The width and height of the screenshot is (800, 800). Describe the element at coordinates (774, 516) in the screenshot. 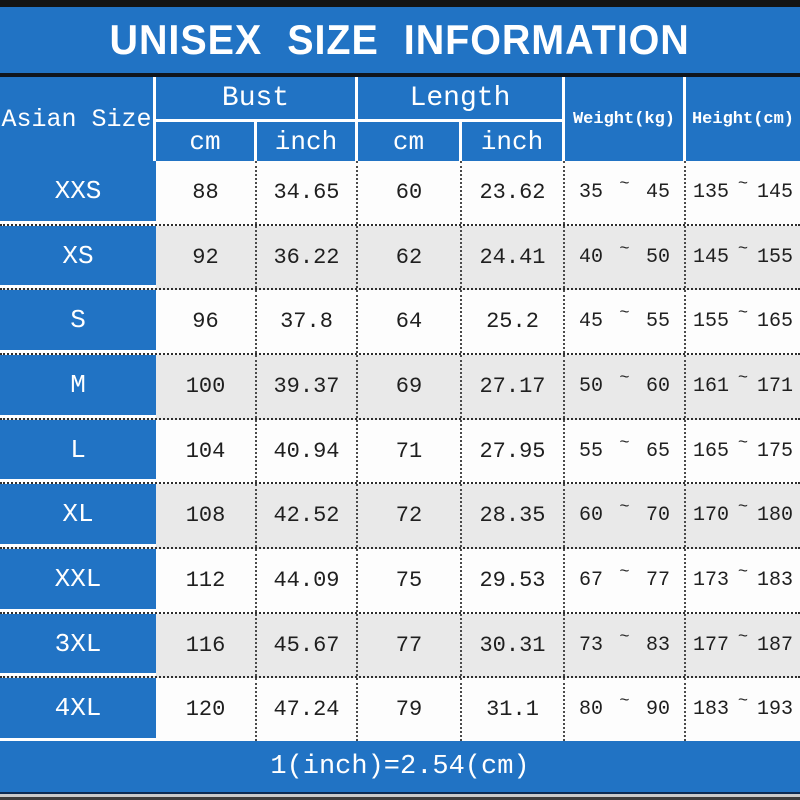

I see `height-max-value: 180` at that location.